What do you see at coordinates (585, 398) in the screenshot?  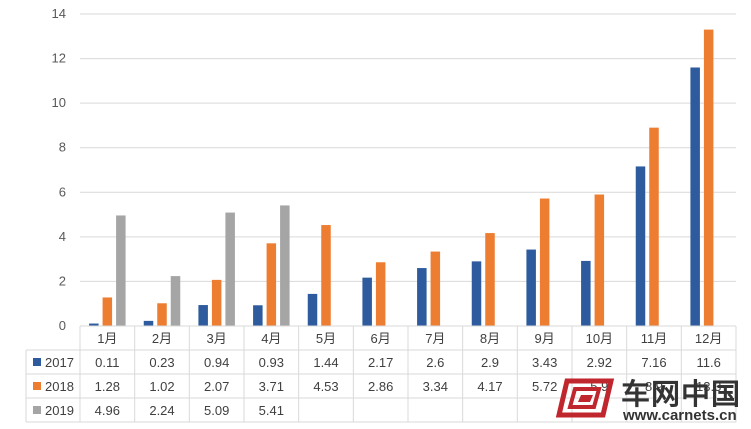 I see `carnets-logo-icon` at bounding box center [585, 398].